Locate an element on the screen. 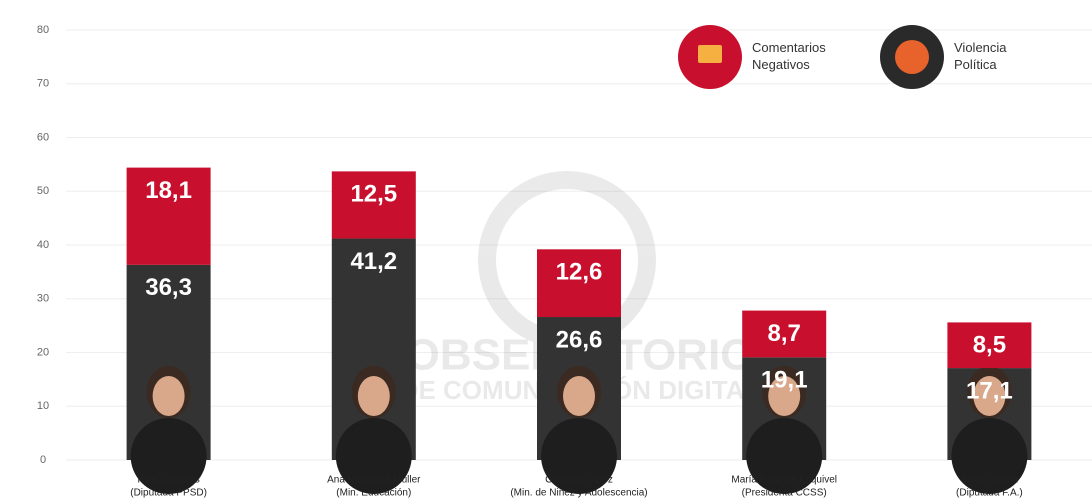 The image size is (1092, 501). x-tick-detail: (Presidenta CCSS) is located at coordinates (784, 493).